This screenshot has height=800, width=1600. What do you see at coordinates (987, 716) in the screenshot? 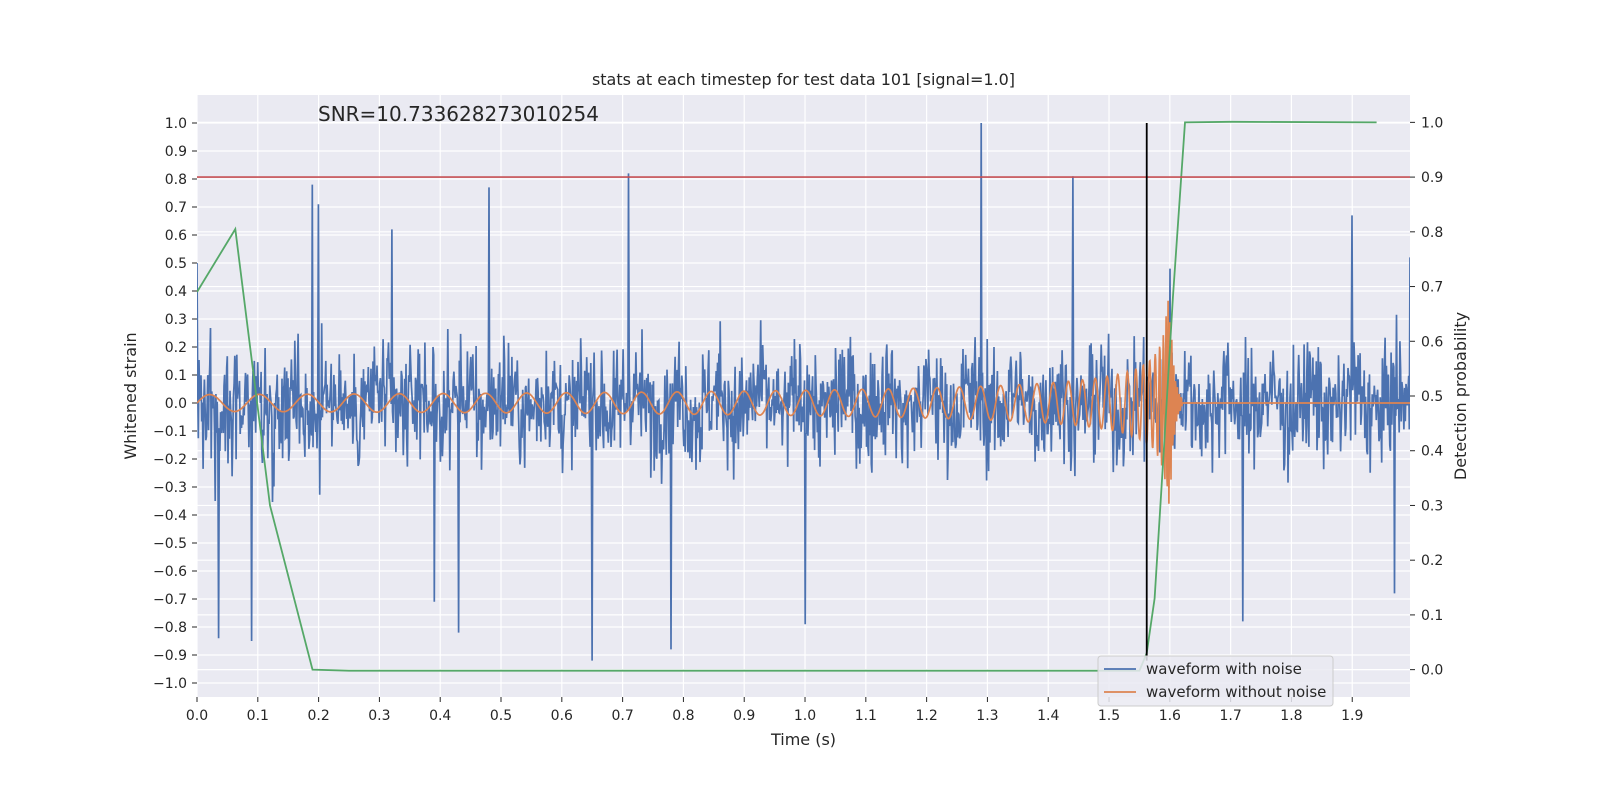
I see `x-tick-label: 1.3` at bounding box center [987, 716].